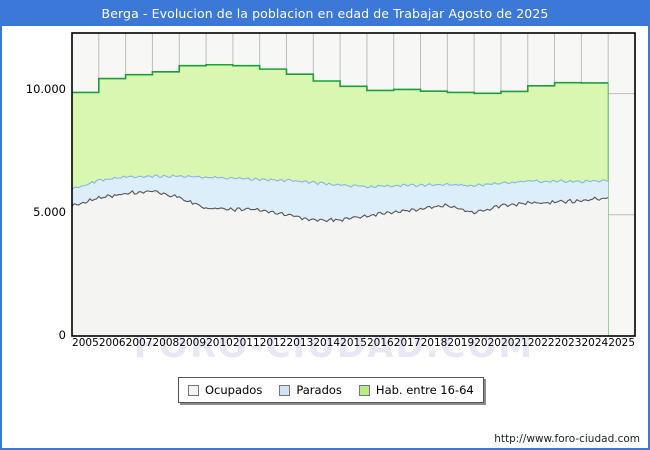 The width and height of the screenshot is (650, 450). What do you see at coordinates (487, 343) in the screenshot?
I see `x-tick-label-2020: 2020` at bounding box center [487, 343].